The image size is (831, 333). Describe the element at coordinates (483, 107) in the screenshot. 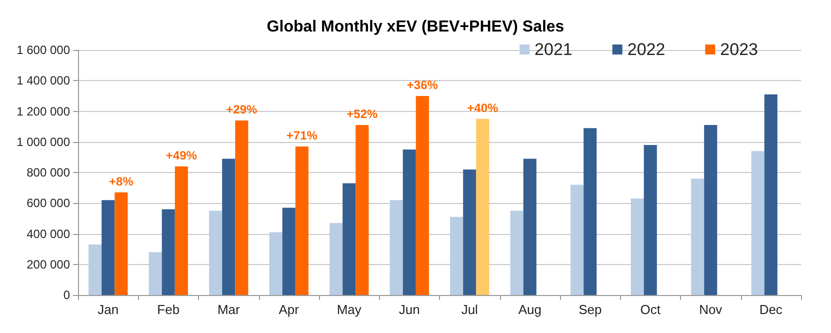

I see `annotation: +40%` at that location.